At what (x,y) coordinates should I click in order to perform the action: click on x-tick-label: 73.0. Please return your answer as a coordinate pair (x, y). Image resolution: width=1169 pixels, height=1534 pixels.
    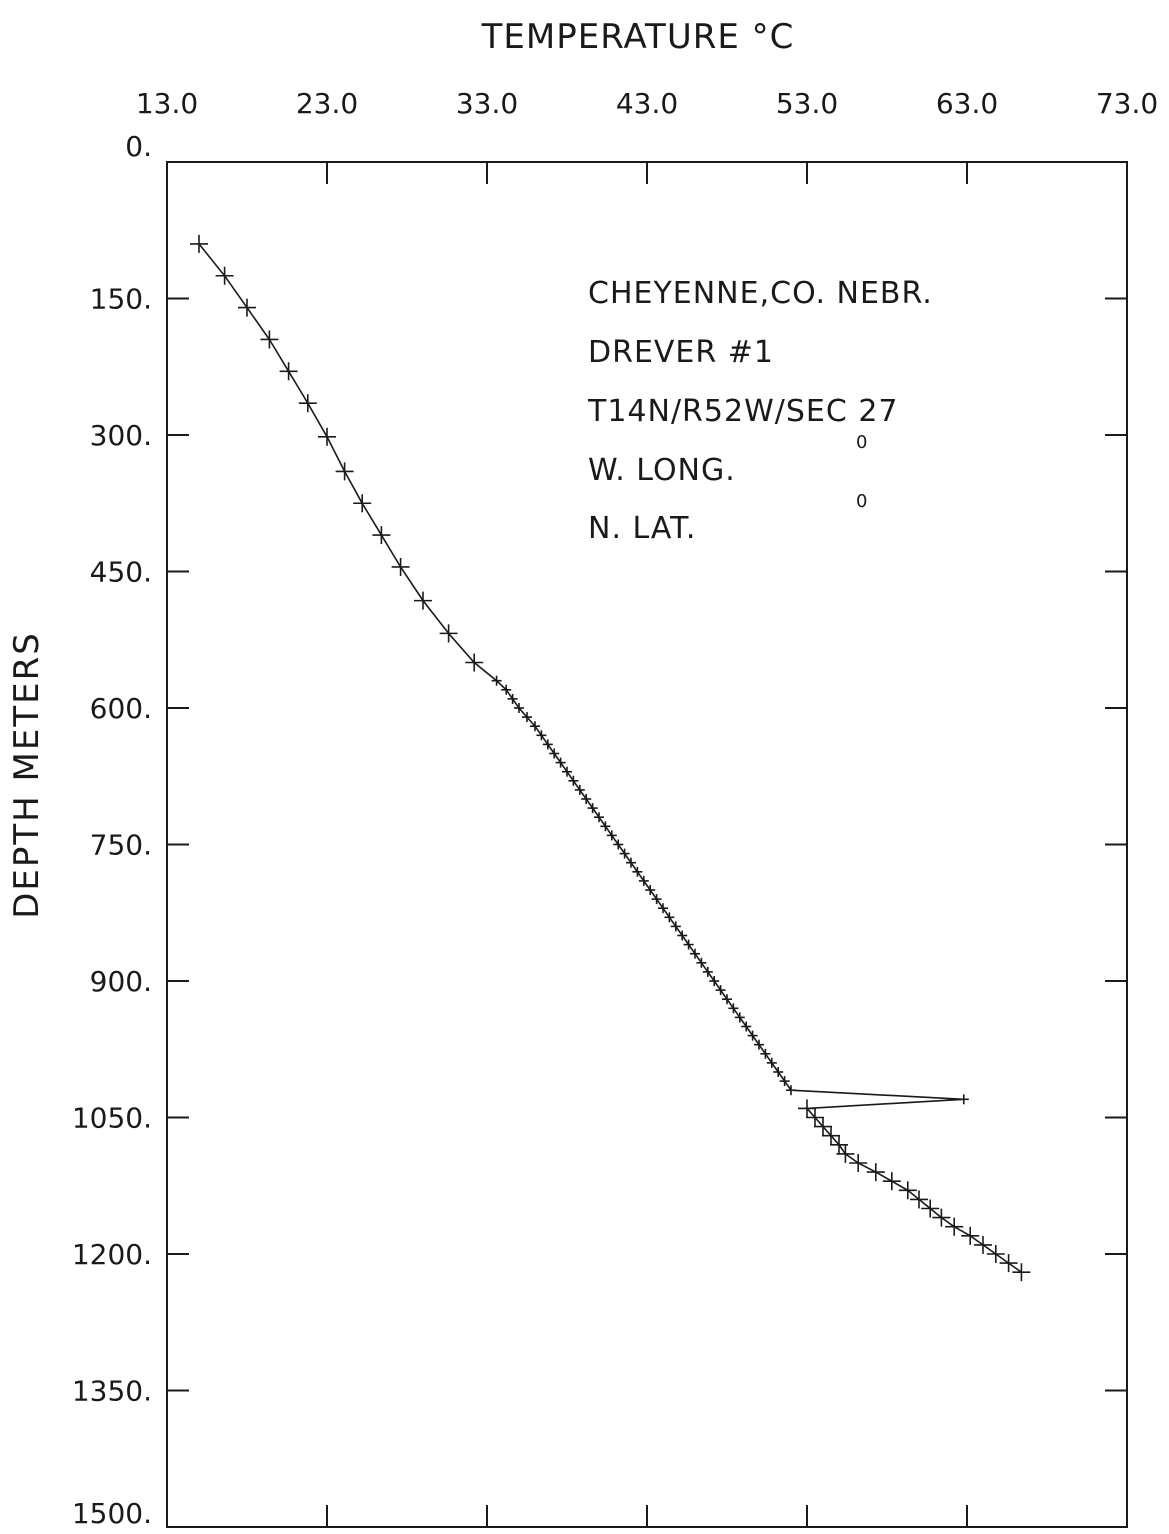
    Looking at the image, I should click on (1127, 103).